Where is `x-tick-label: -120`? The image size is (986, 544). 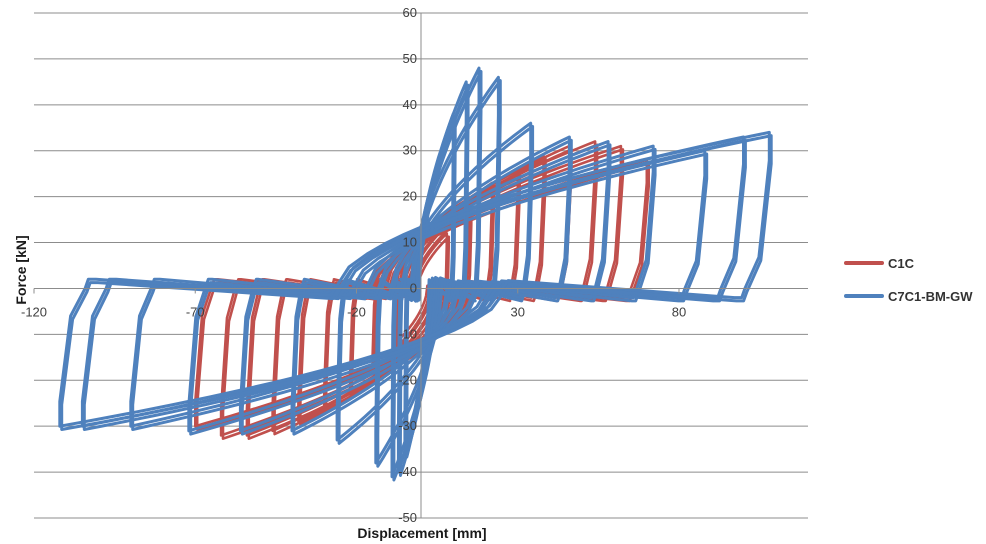 x-tick-label: -120 is located at coordinates (34, 311).